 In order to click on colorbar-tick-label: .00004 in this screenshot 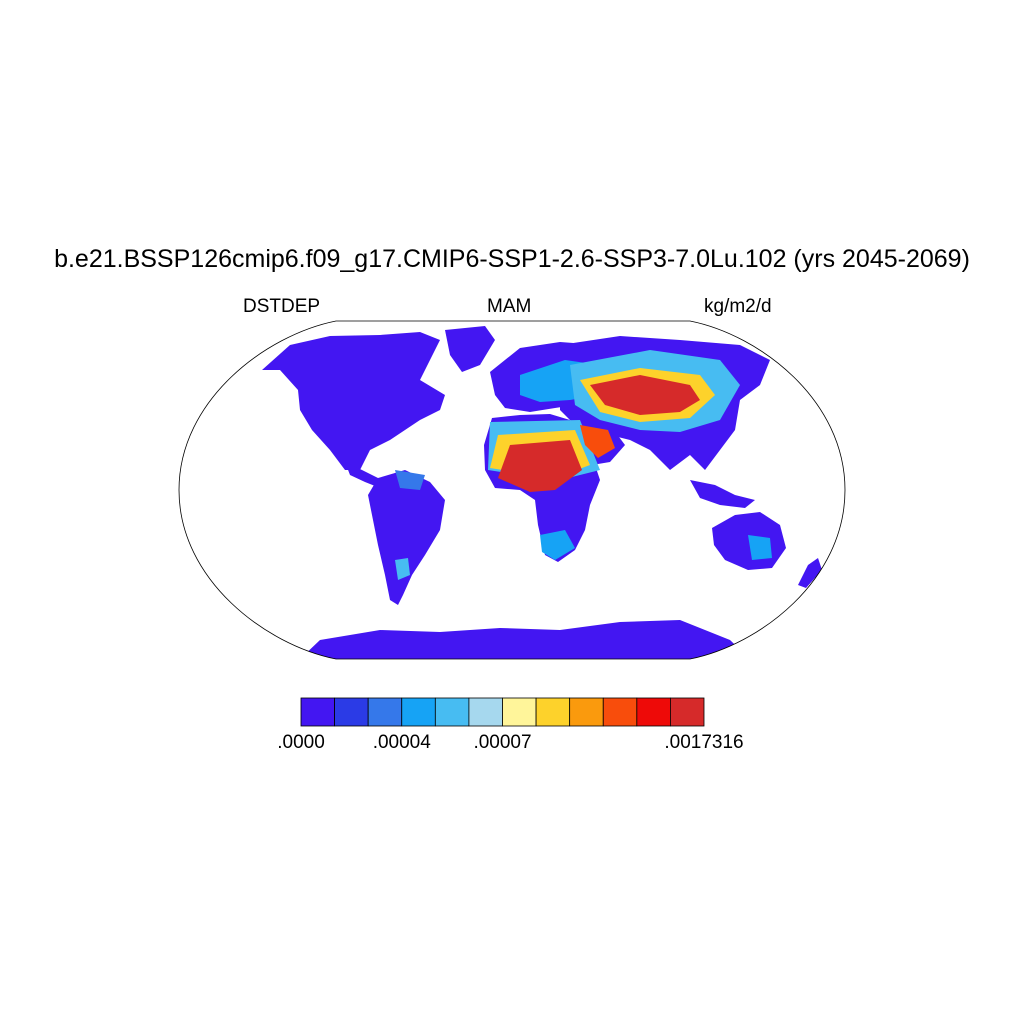, I will do `click(401, 742)`.